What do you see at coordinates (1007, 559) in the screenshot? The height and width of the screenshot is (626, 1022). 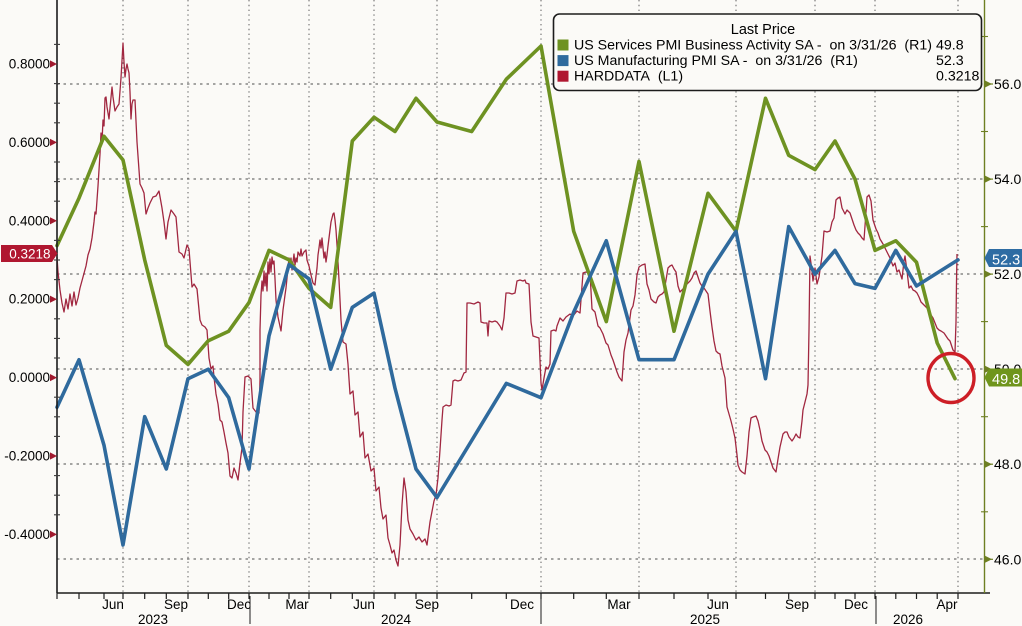 I see `svg-text: 46.0` at bounding box center [1007, 559].